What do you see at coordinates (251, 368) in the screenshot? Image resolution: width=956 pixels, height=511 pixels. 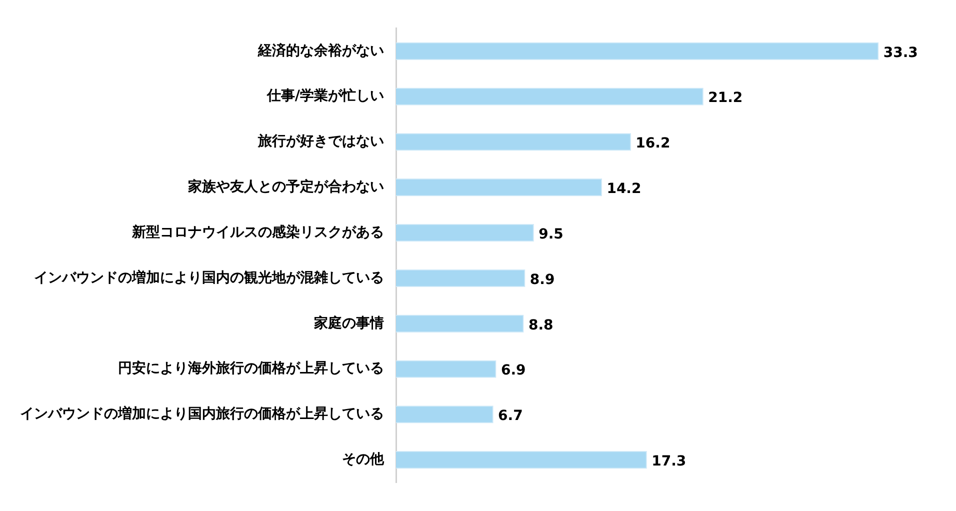 I see `y-tick-label: 円安により海外旅行の価格が上昇している` at bounding box center [251, 368].